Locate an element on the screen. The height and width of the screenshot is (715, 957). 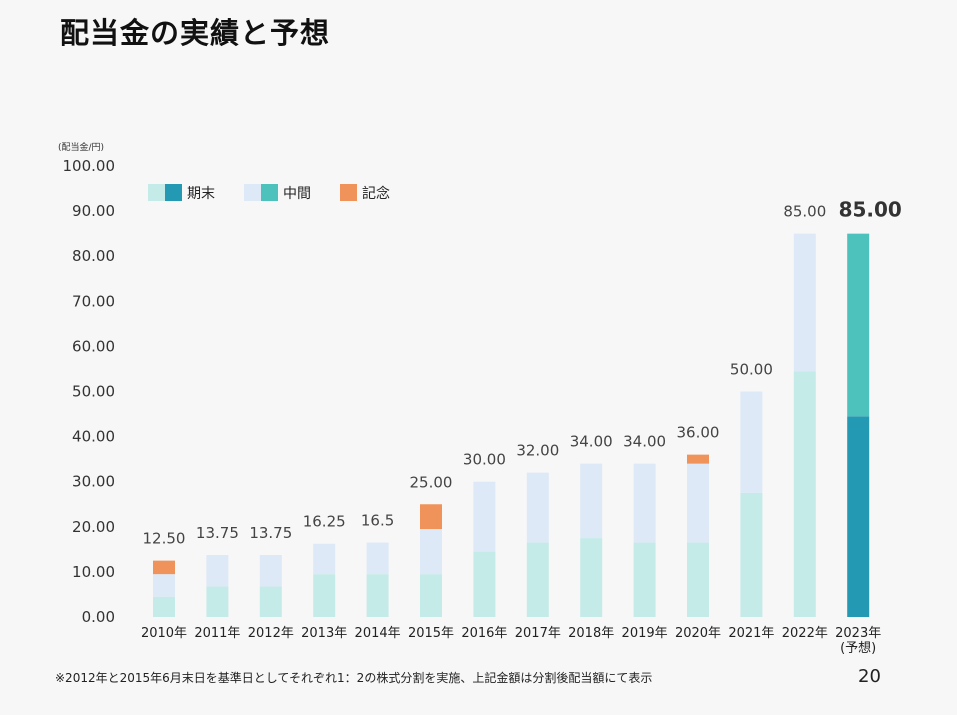
x-tick-label: 2010年 is located at coordinates (164, 633).